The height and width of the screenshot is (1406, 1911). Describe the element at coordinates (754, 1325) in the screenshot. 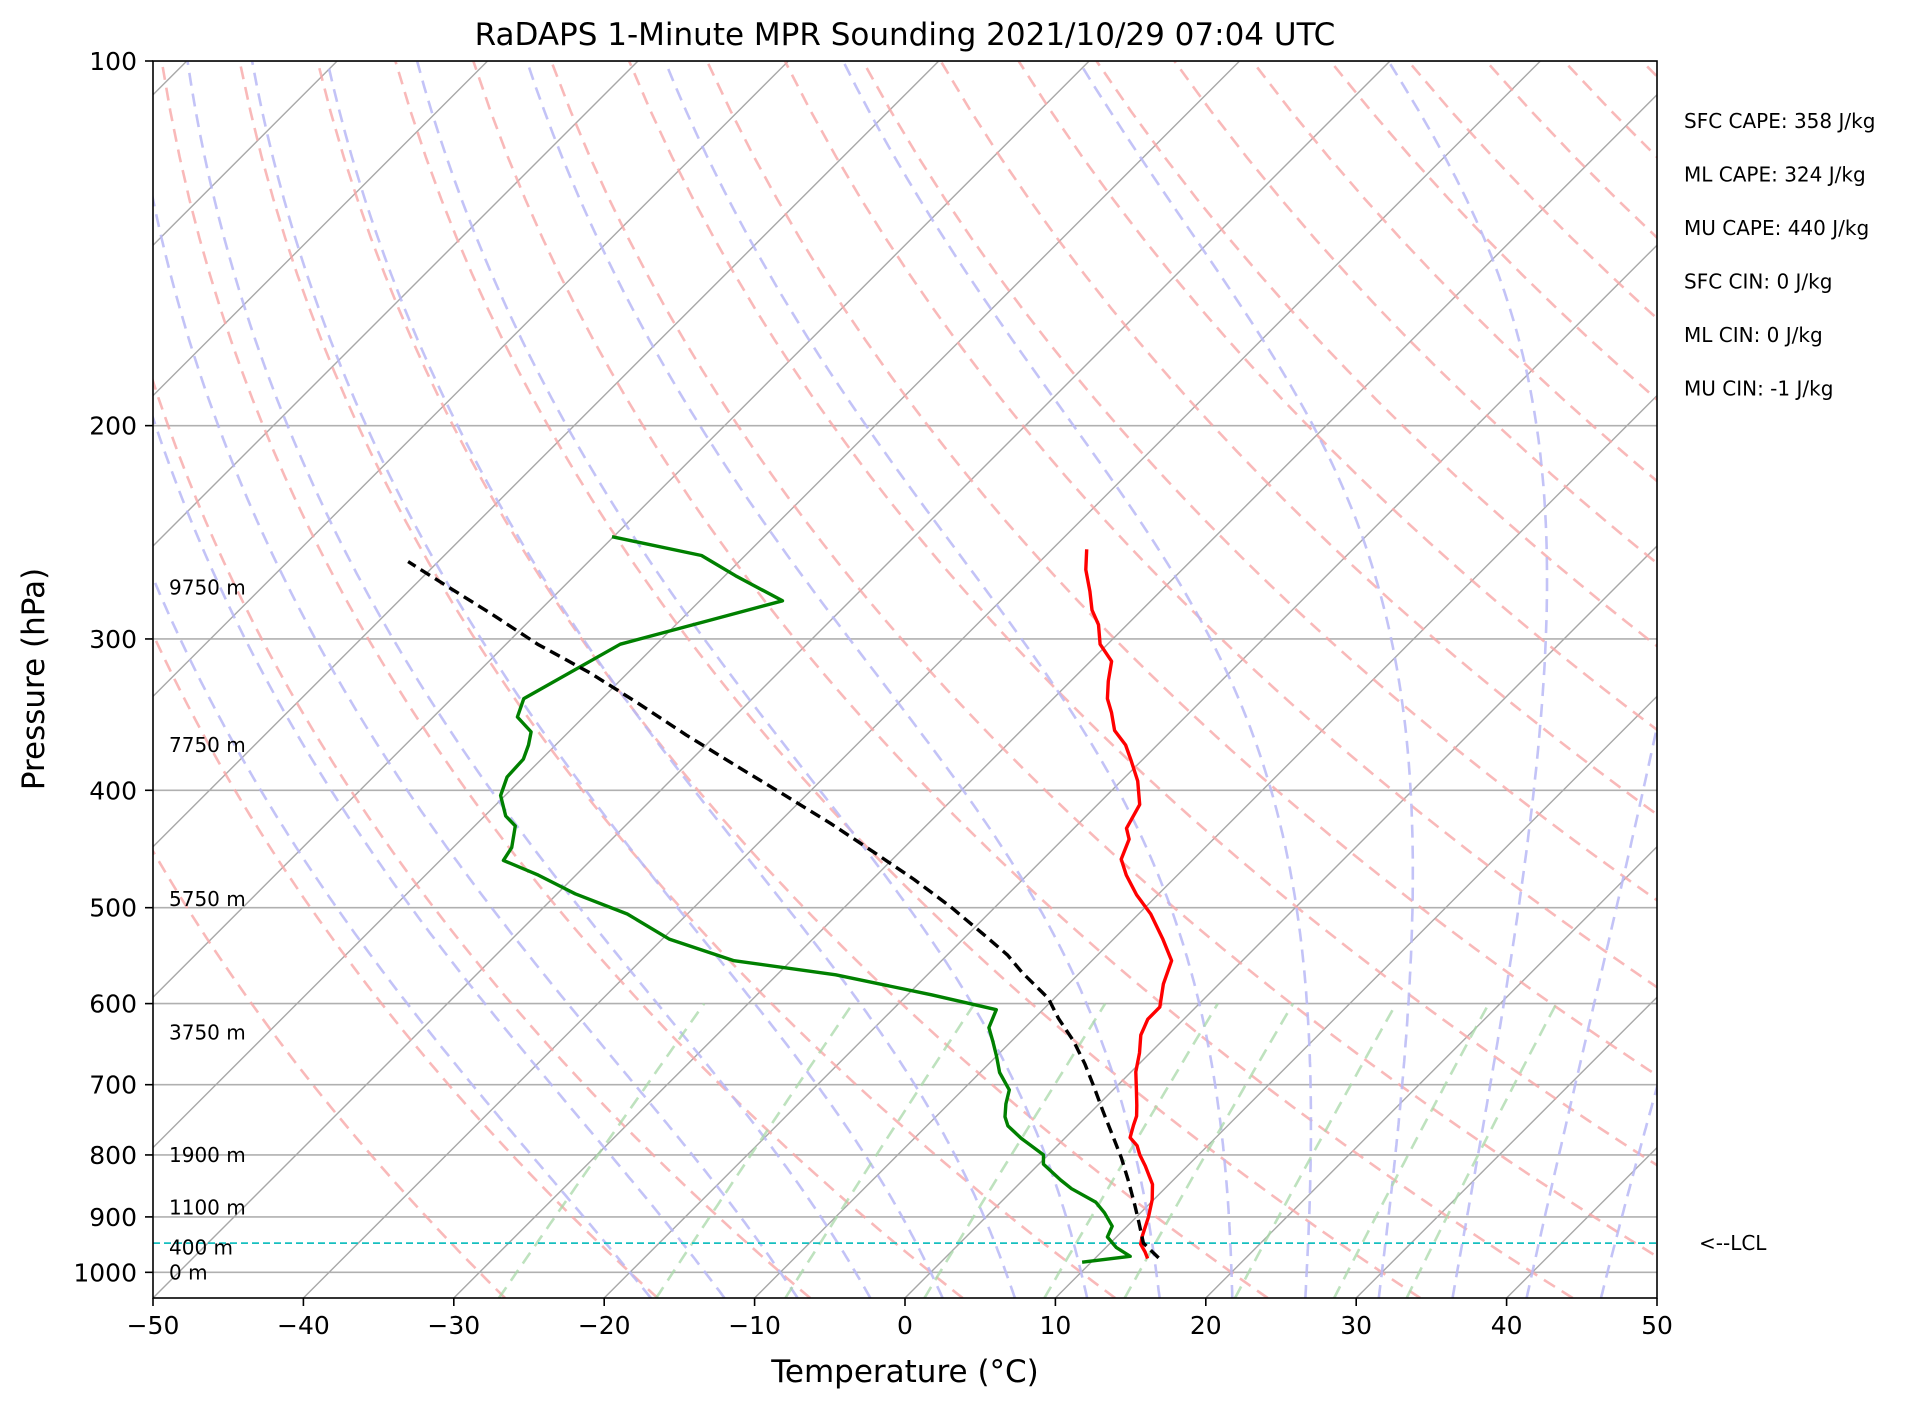

I see `x-tick-label: −10` at that location.